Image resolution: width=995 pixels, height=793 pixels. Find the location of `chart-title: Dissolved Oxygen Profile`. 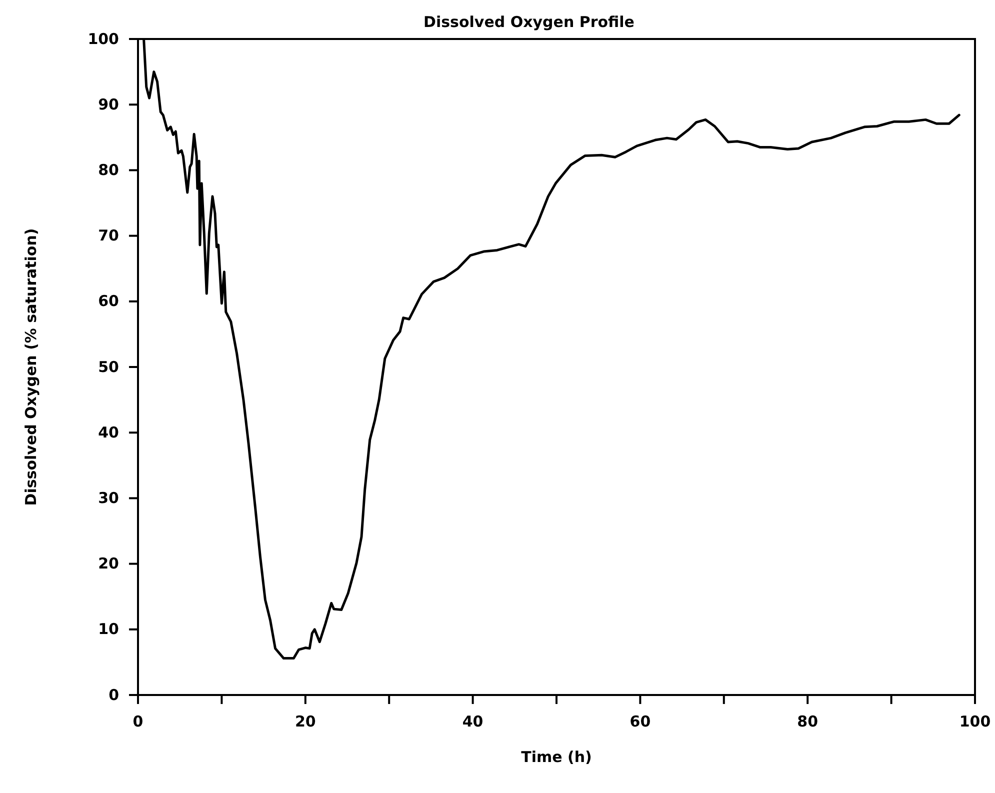

chart-title: Dissolved Oxygen Profile is located at coordinates (529, 22).